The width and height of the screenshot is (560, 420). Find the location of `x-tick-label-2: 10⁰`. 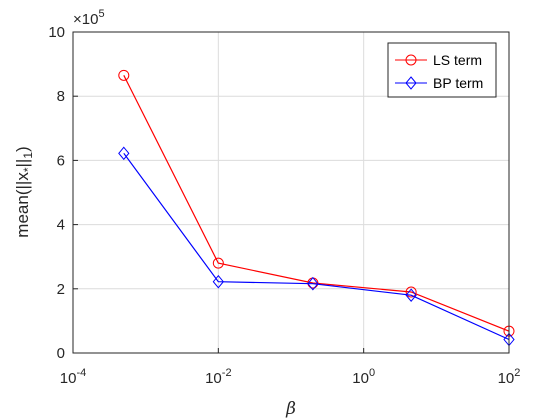

x-tick-label-2: 10⁰ is located at coordinates (363, 377).